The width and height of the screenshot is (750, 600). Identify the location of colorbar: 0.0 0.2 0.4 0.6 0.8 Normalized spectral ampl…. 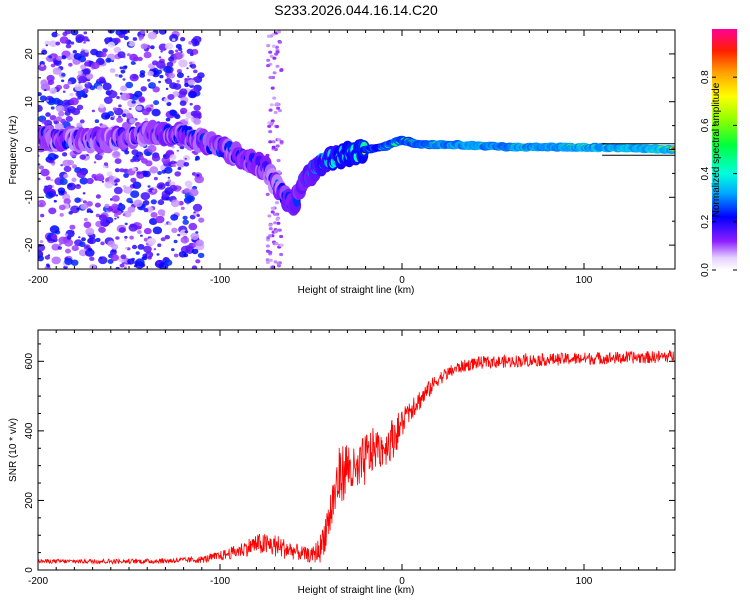
(718, 153).